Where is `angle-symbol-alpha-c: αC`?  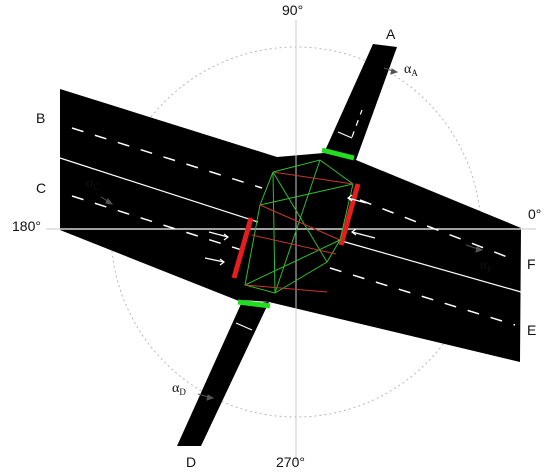
angle-symbol-alpha-c: αC is located at coordinates (93, 184).